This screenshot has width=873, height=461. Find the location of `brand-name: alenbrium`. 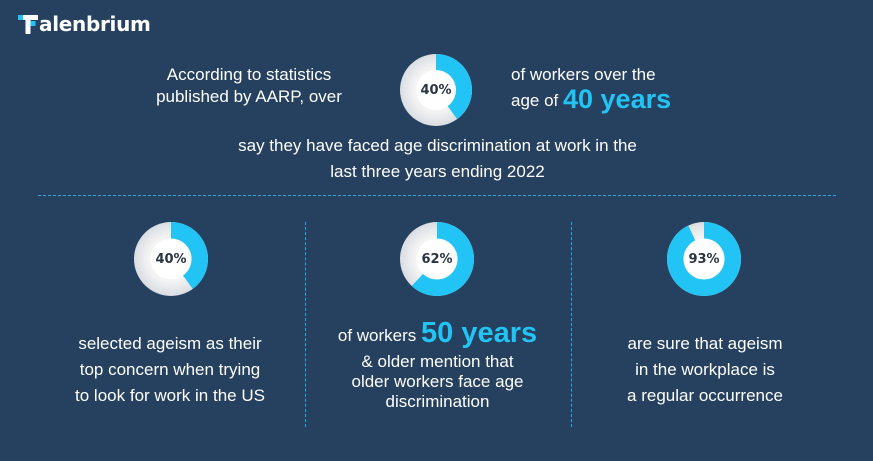

brand-name: alenbrium is located at coordinates (95, 24).